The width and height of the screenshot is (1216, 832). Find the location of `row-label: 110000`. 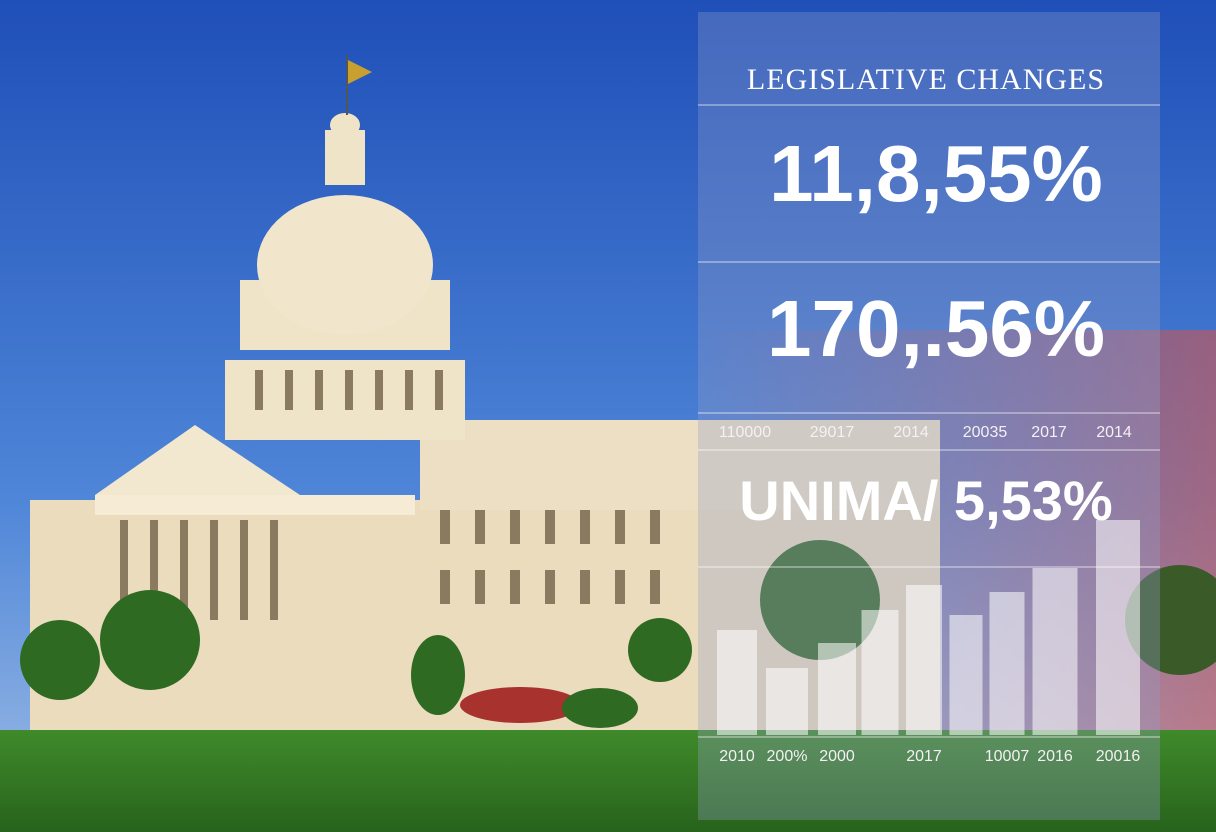

row-label: 110000 is located at coordinates (745, 432).